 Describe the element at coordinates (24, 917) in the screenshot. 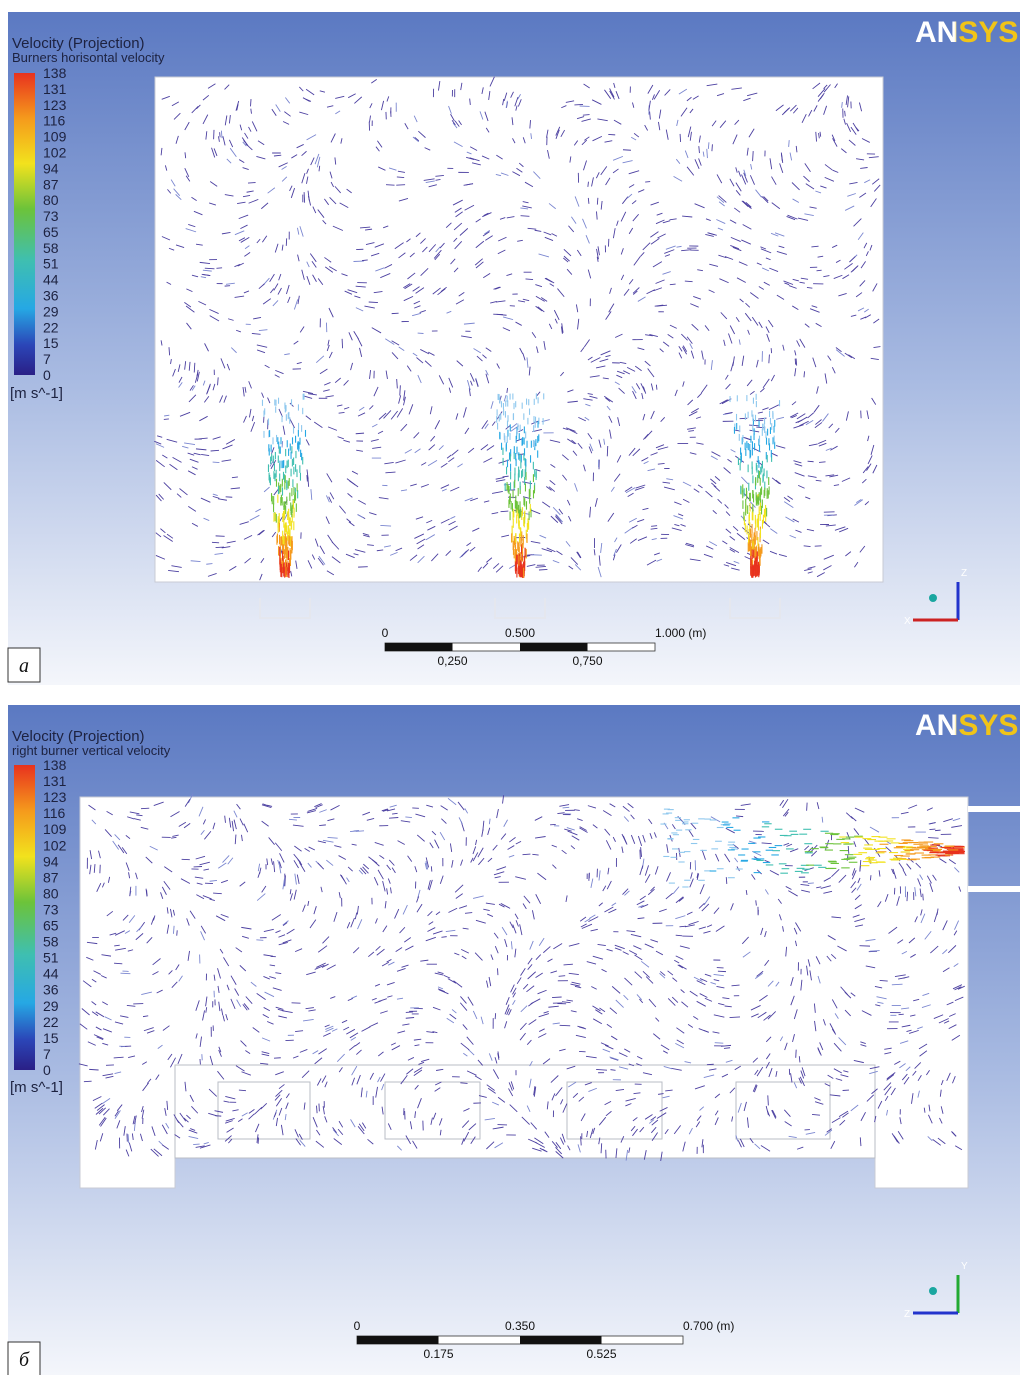

I see `color-bar` at that location.